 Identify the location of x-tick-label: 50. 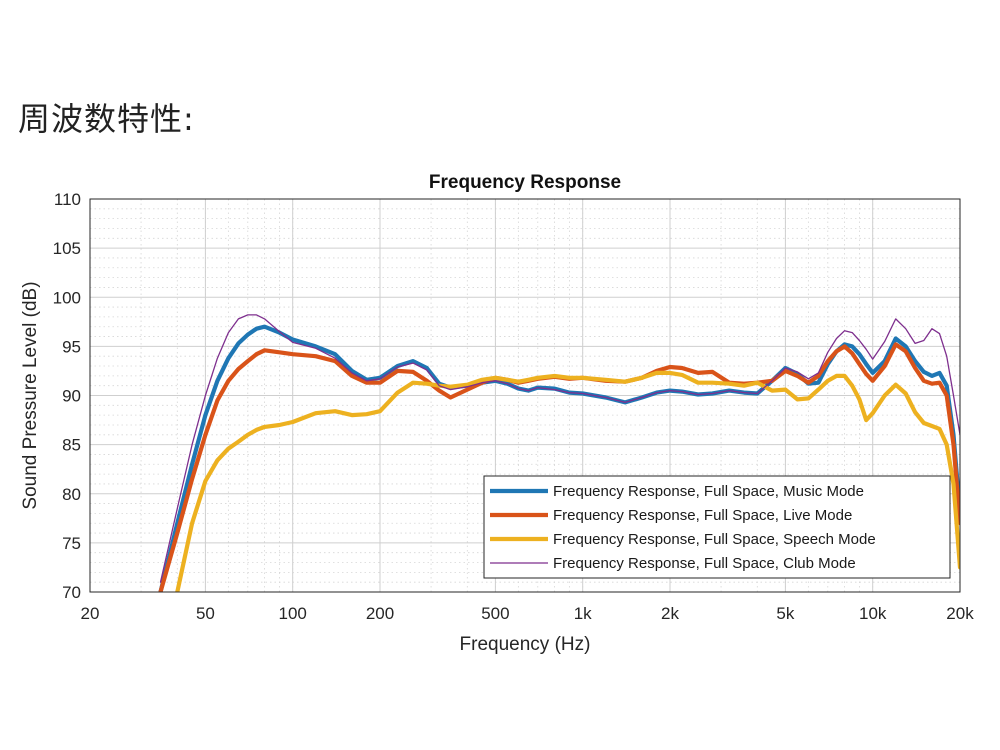
(205, 613).